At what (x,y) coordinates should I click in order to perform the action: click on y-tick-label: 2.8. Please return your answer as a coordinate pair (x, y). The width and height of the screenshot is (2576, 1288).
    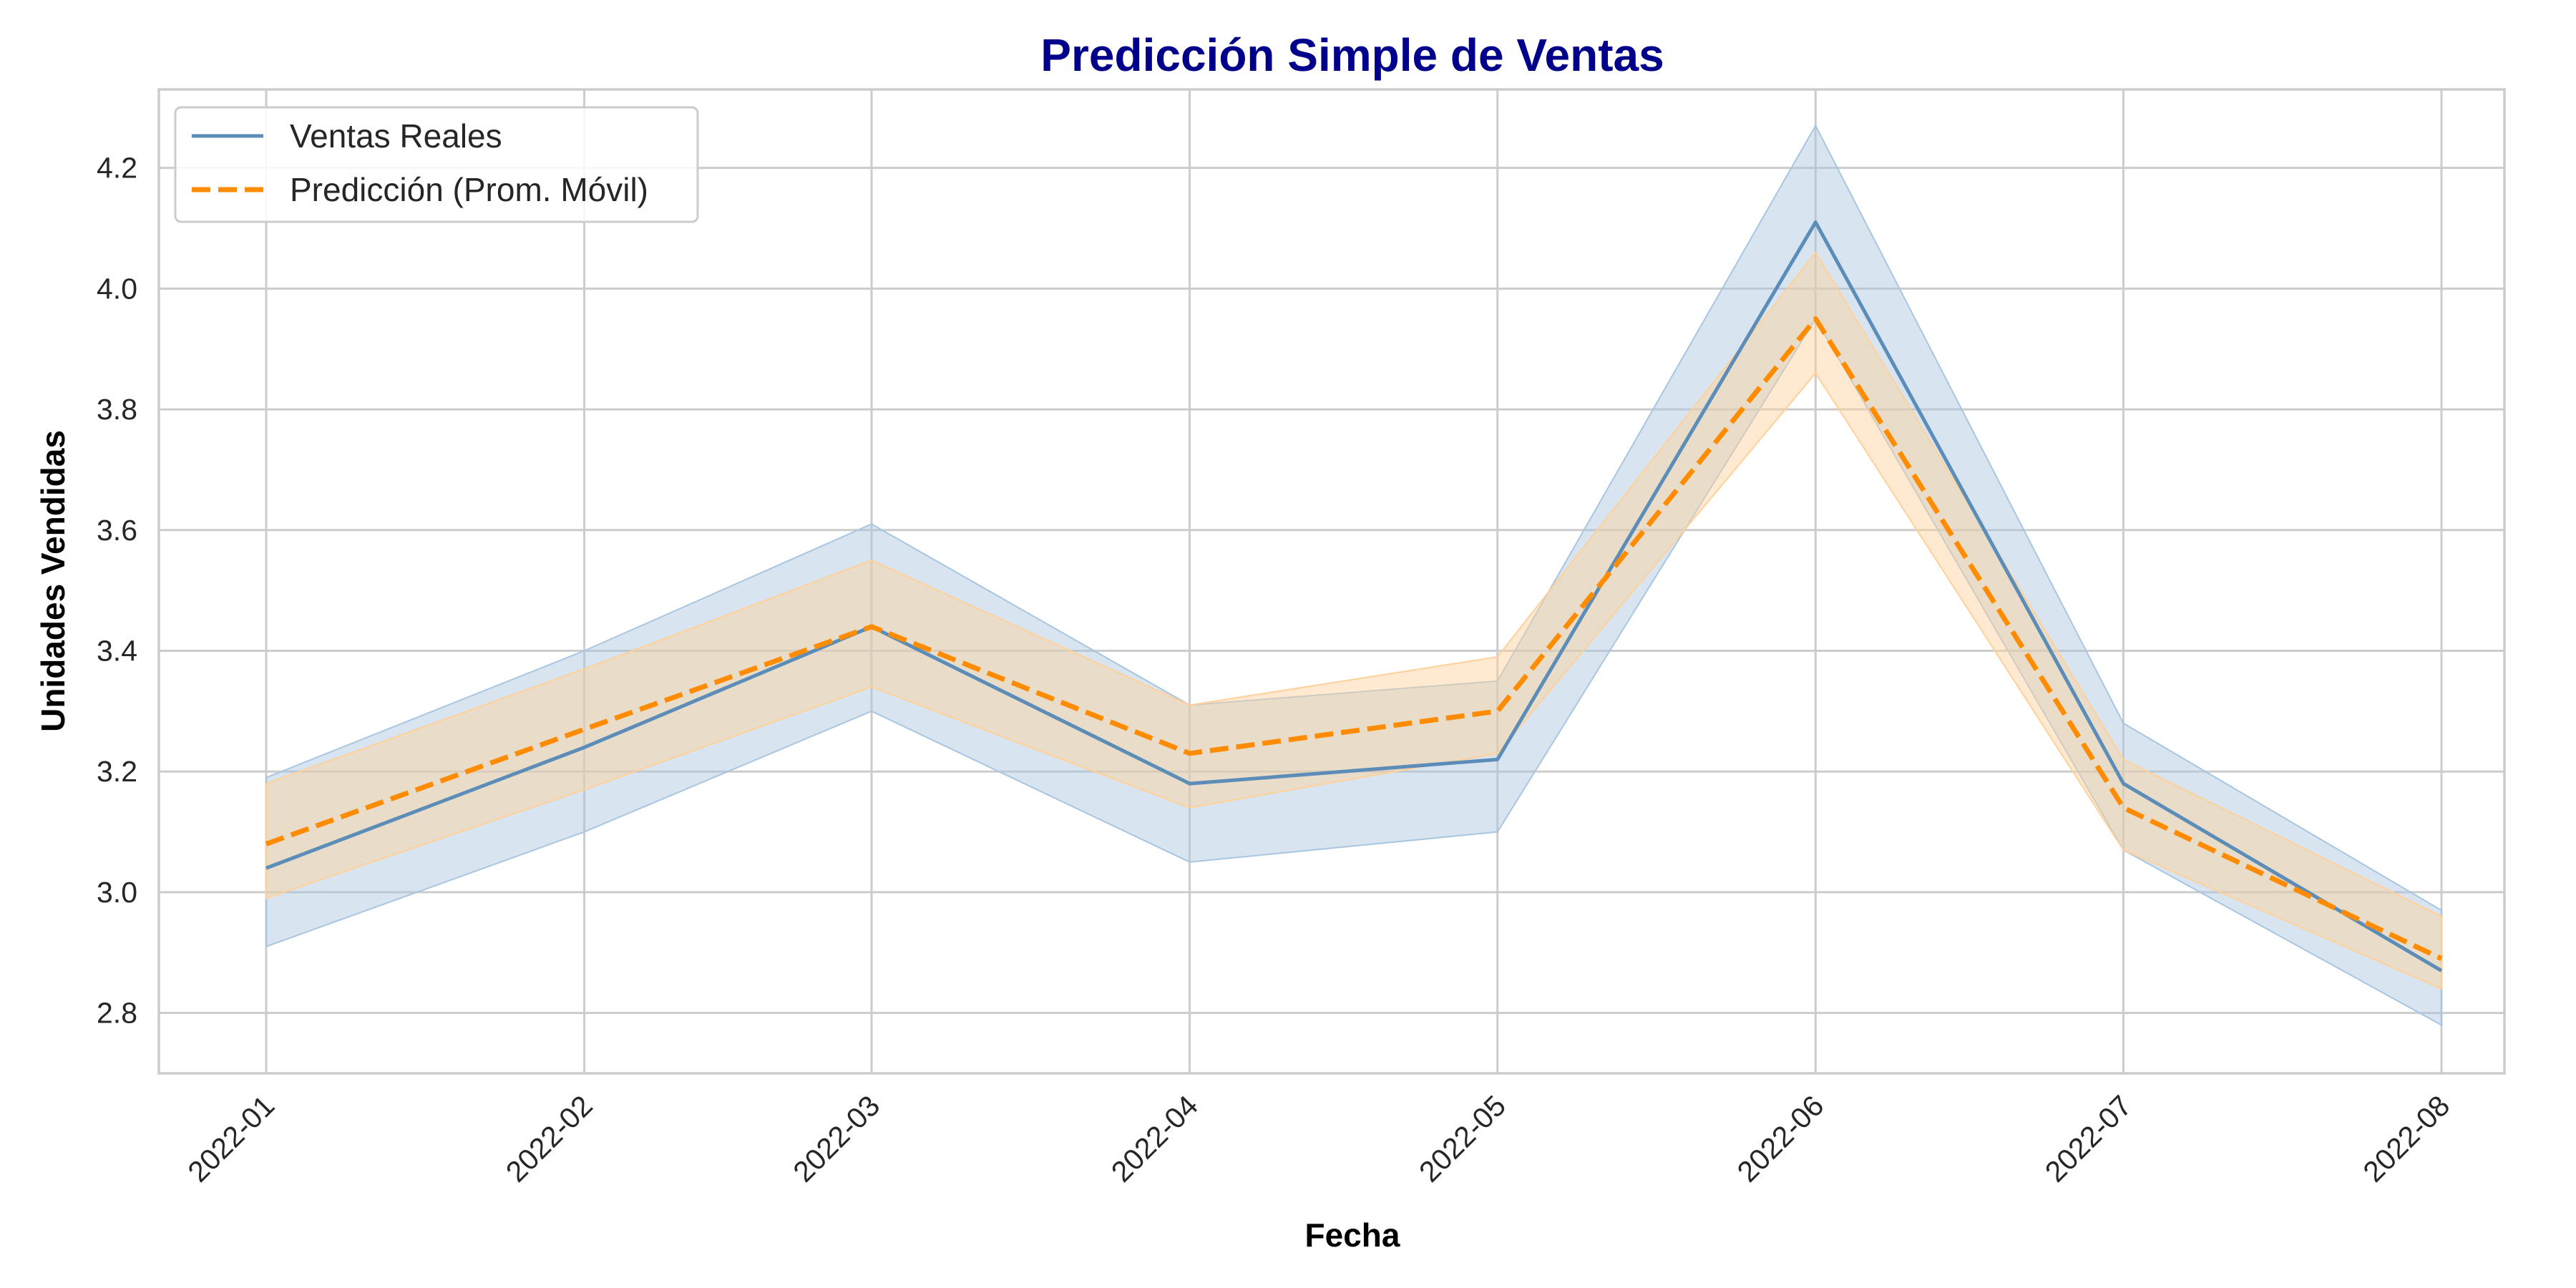
    Looking at the image, I should click on (117, 1013).